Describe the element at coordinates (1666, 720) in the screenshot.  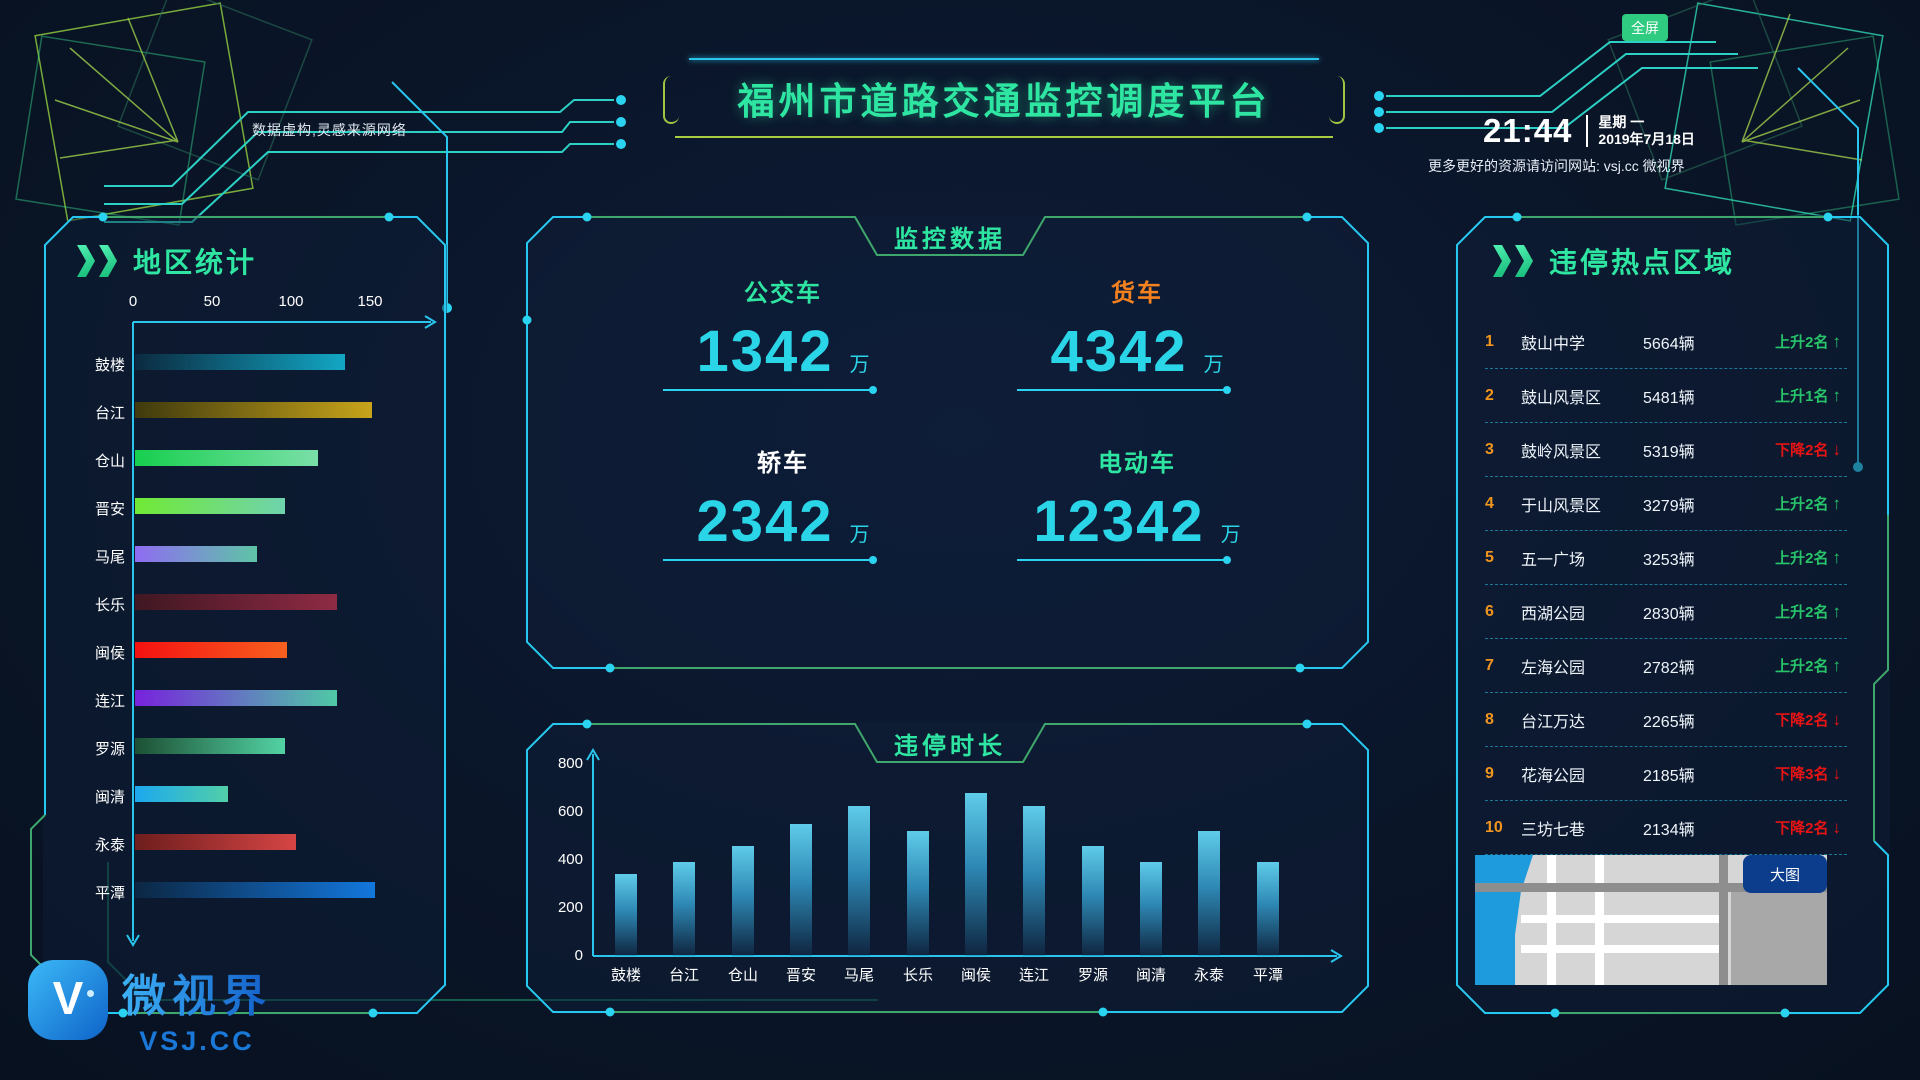
I see `hotspot-row: 8 台江万达 2265辆 下降2名 ↓` at that location.